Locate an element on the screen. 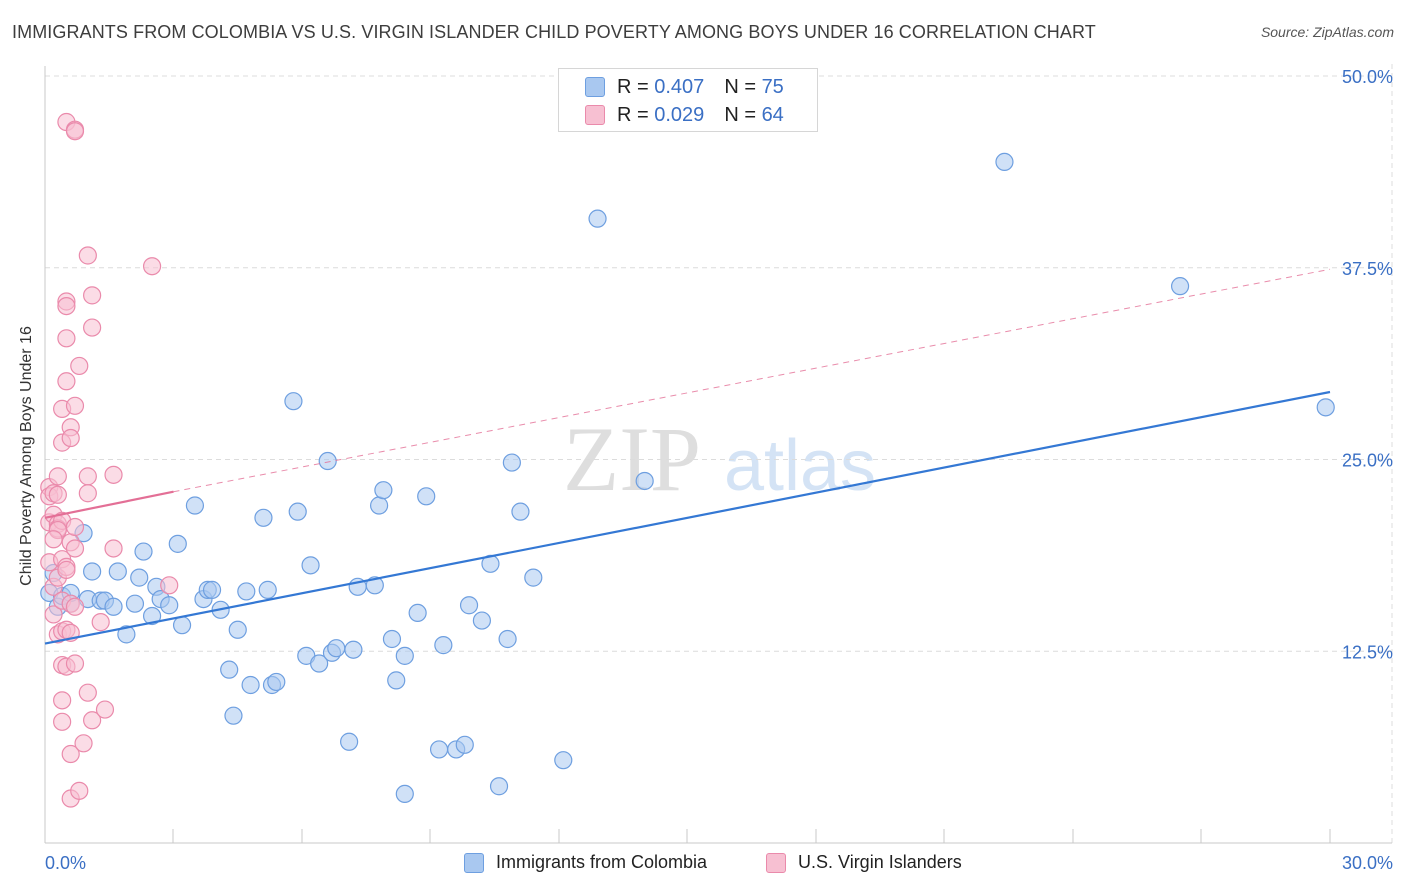 This screenshot has width=1406, height=892. legend-row-virgin-islanders: R = 0.029 N = 64 is located at coordinates (684, 115).